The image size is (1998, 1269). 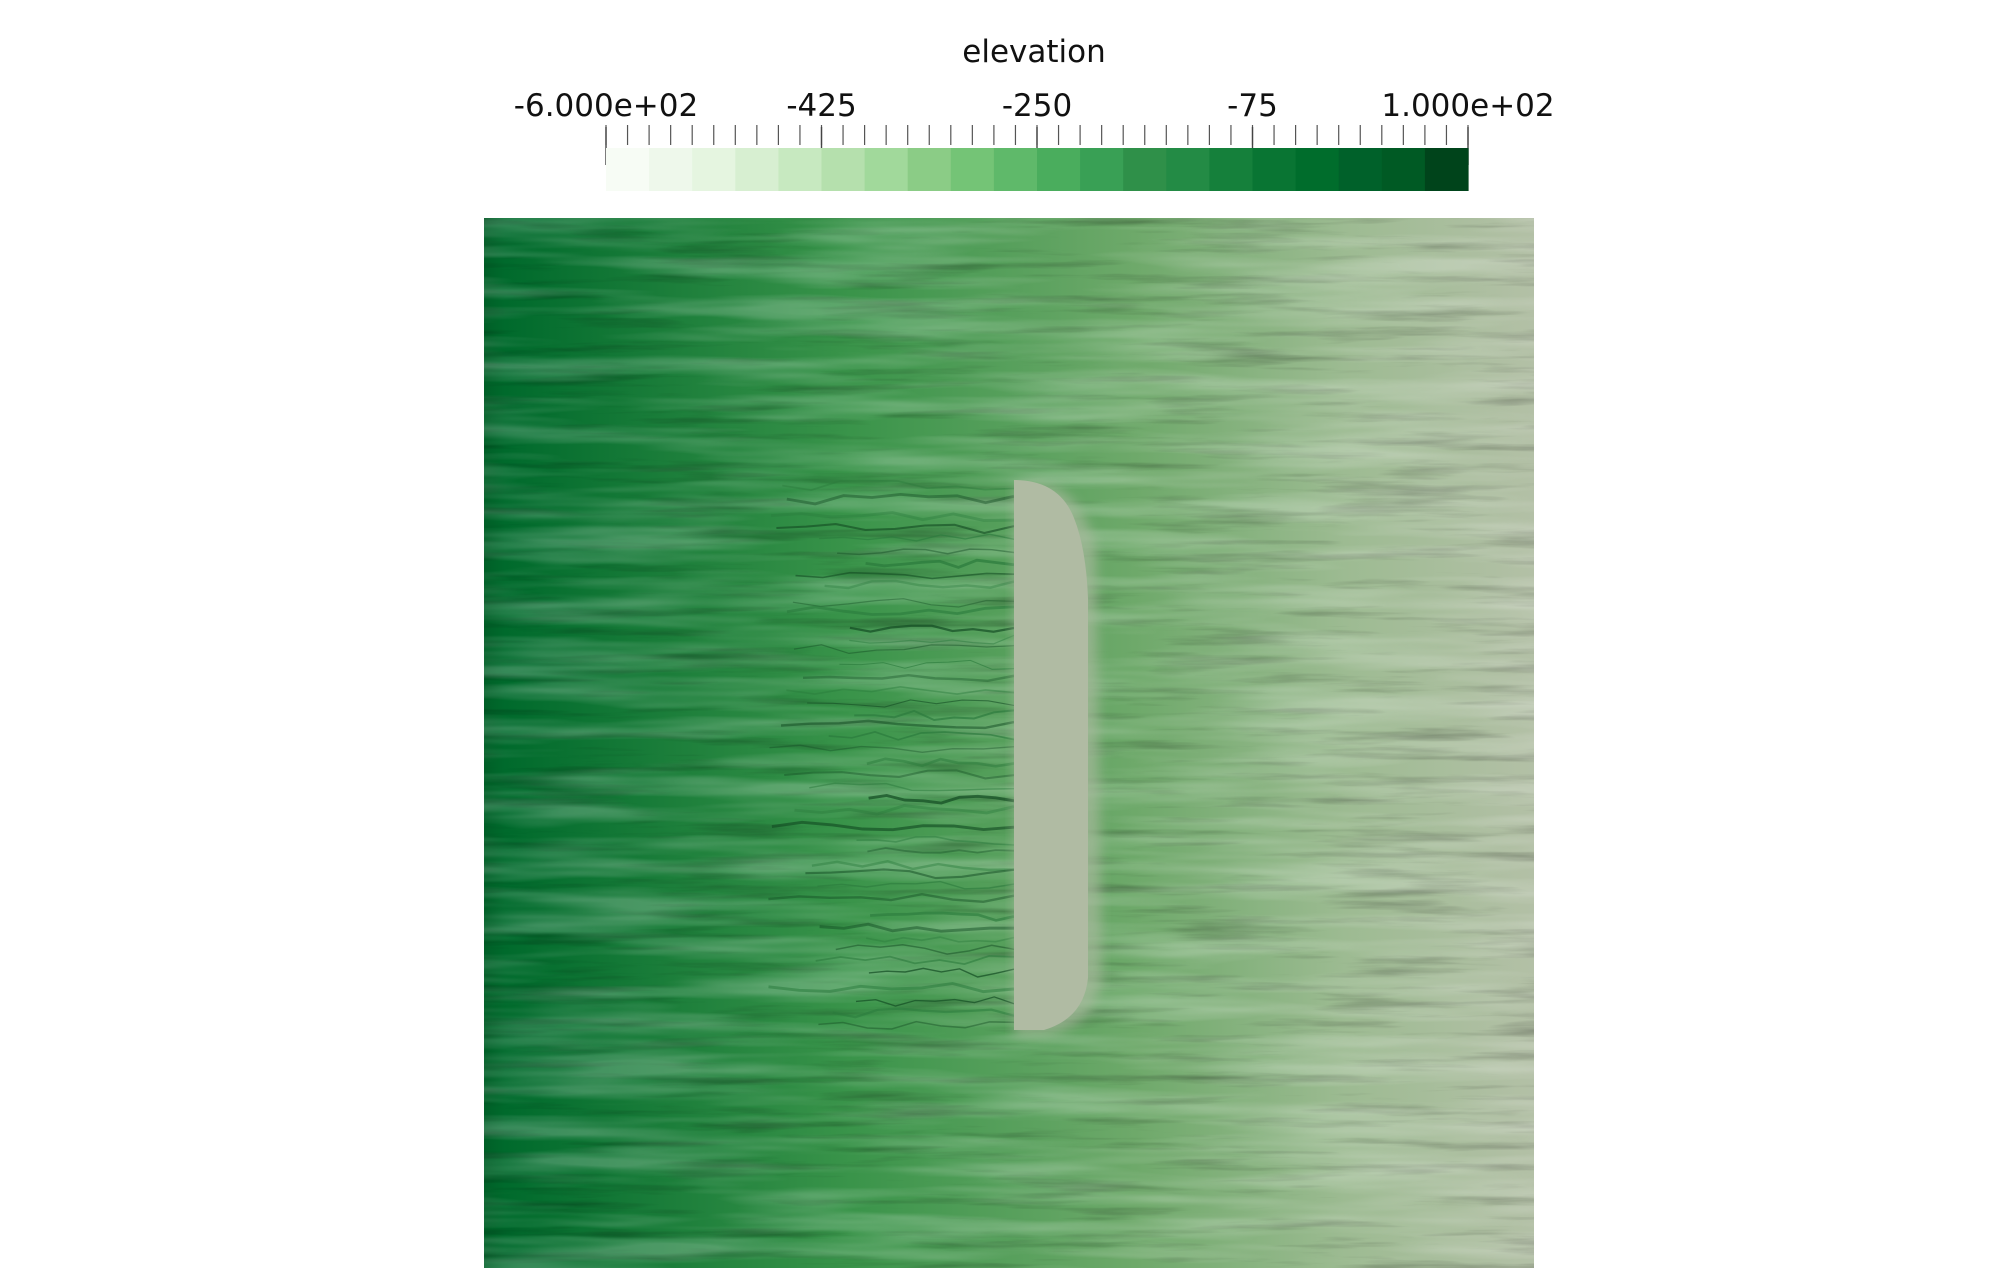 I want to click on colorbar-tick-label: -250, so click(x=1037, y=106).